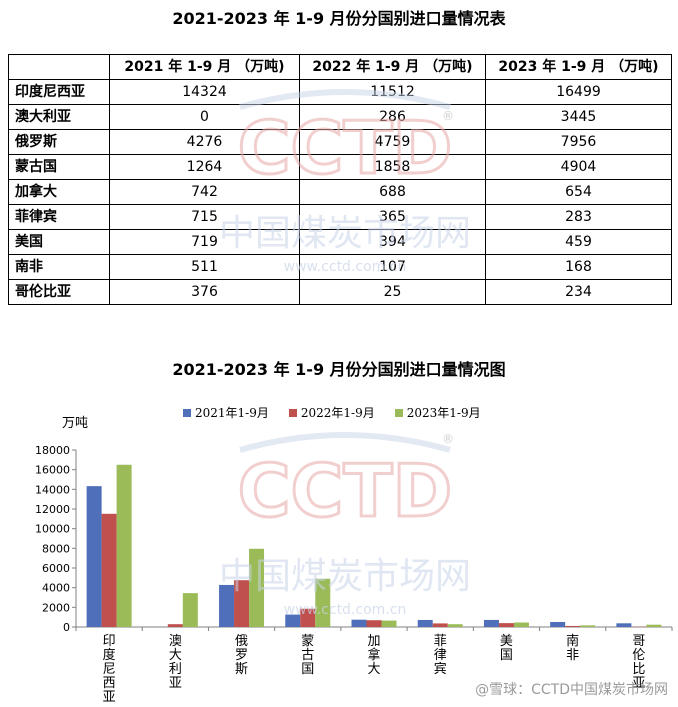 This screenshot has width=678, height=707. What do you see at coordinates (204, 167) in the screenshot?
I see `value-cell-2021: 1264` at bounding box center [204, 167].